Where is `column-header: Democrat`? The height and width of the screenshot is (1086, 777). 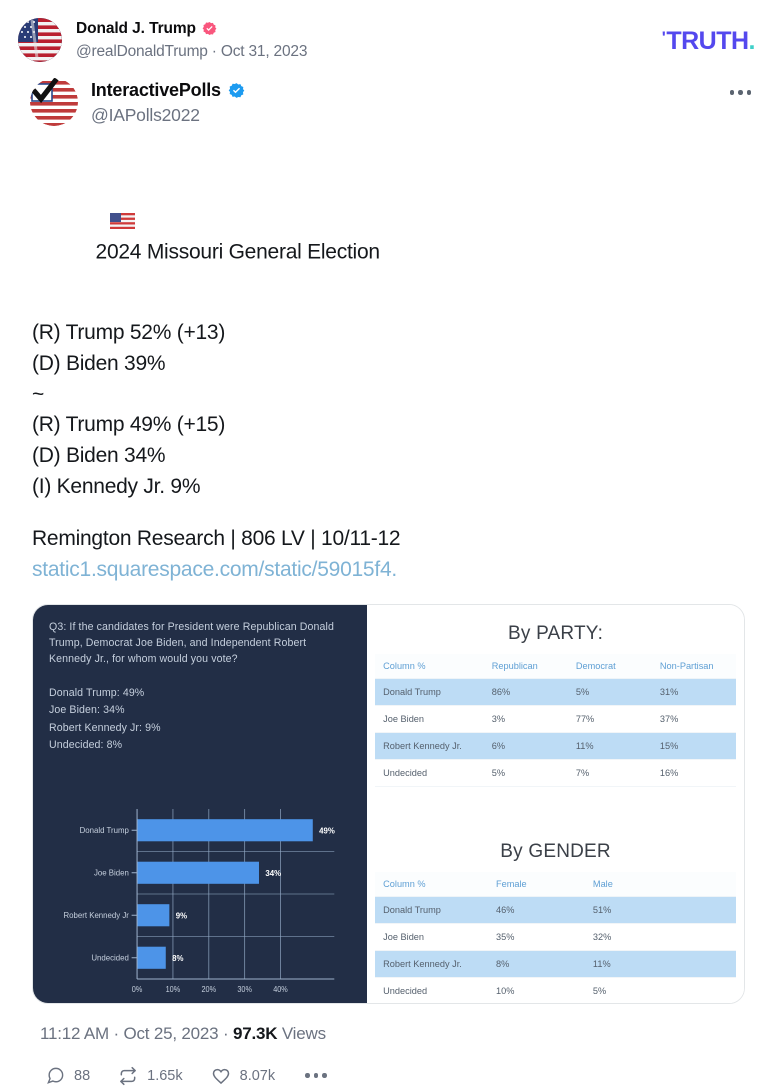 column-header: Democrat is located at coordinates (609, 666).